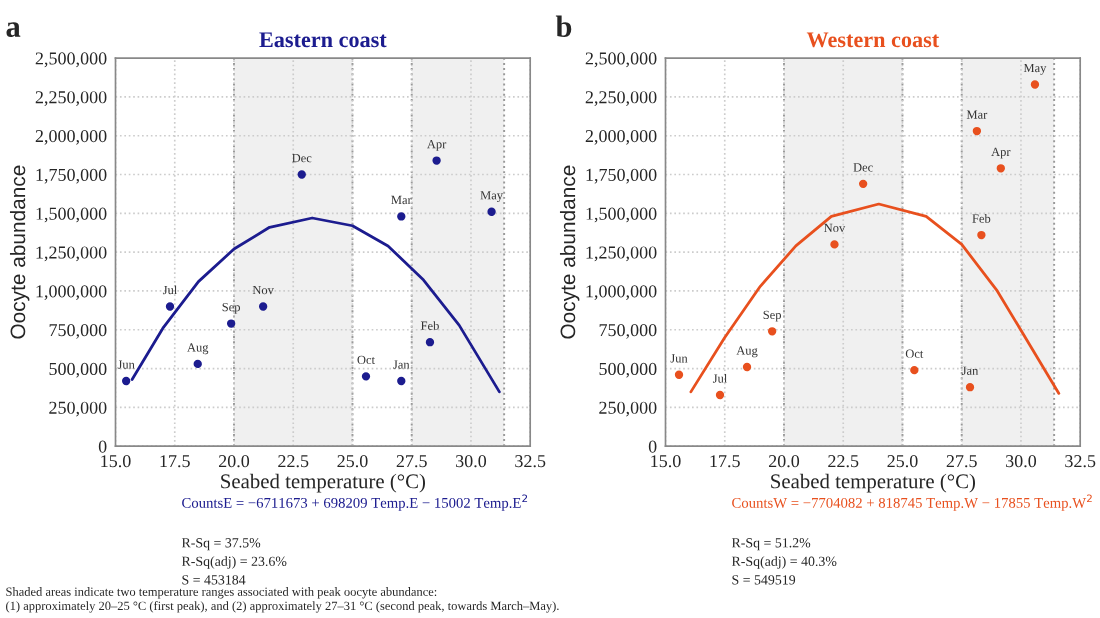  I want to click on line-series, so click(875, 298).